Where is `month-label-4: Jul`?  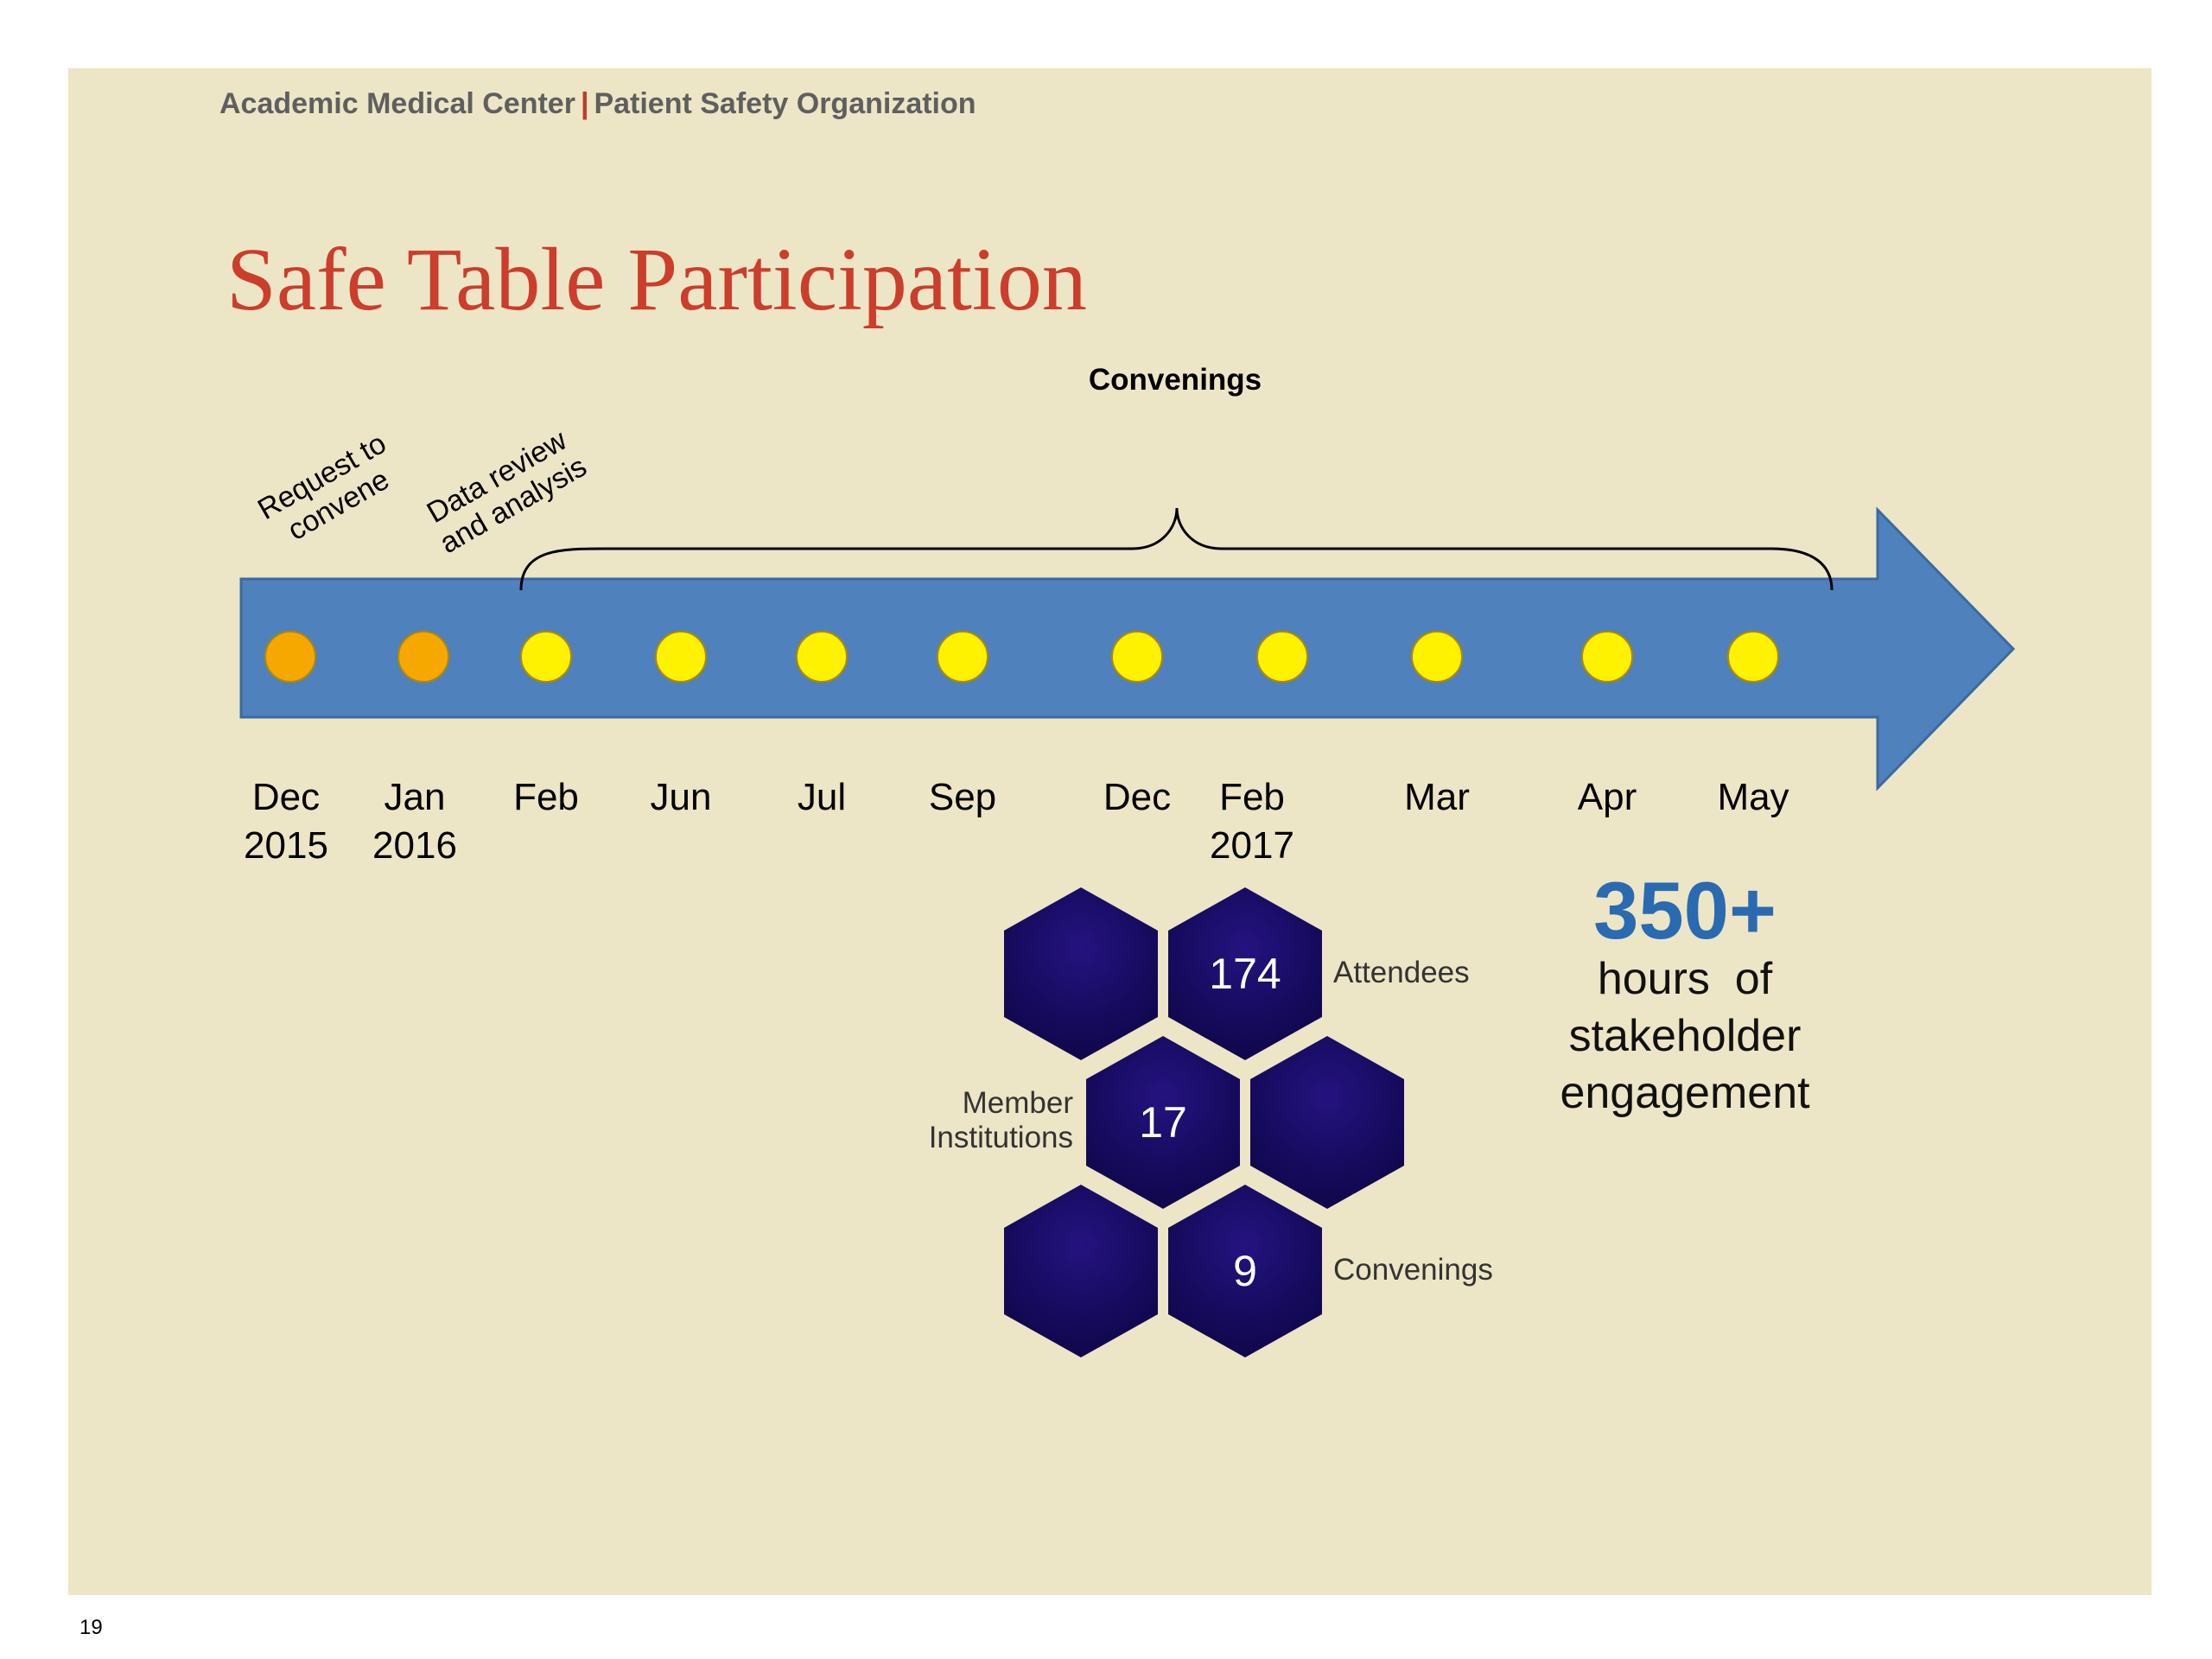 month-label-4: Jul is located at coordinates (822, 821).